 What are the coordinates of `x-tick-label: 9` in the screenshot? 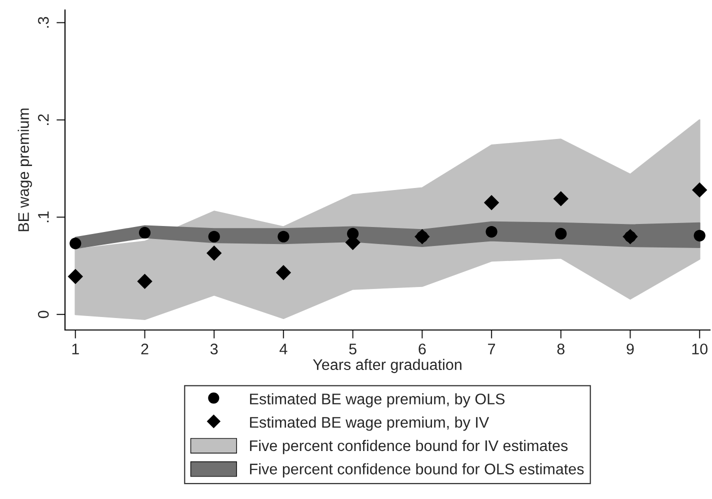 It's located at (630, 349).